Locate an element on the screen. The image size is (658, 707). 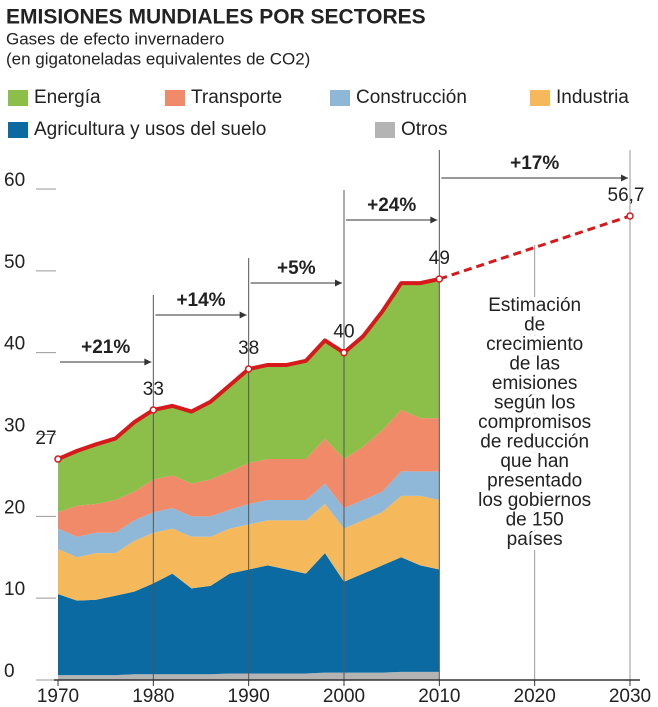
projection-line is located at coordinates (534, 247).